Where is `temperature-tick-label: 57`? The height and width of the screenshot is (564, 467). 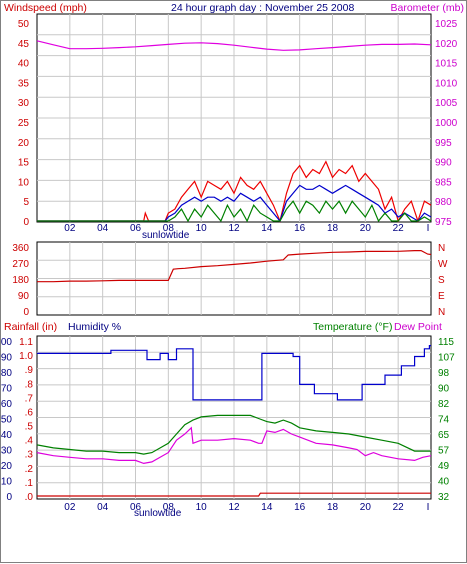 temperature-tick-label: 57 is located at coordinates (444, 451).